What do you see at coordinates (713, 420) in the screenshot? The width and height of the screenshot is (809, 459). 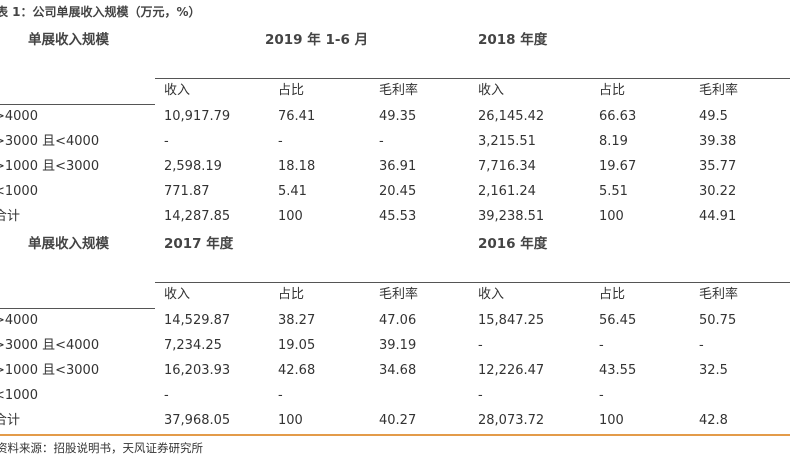 I see `cell: 42.8` at bounding box center [713, 420].